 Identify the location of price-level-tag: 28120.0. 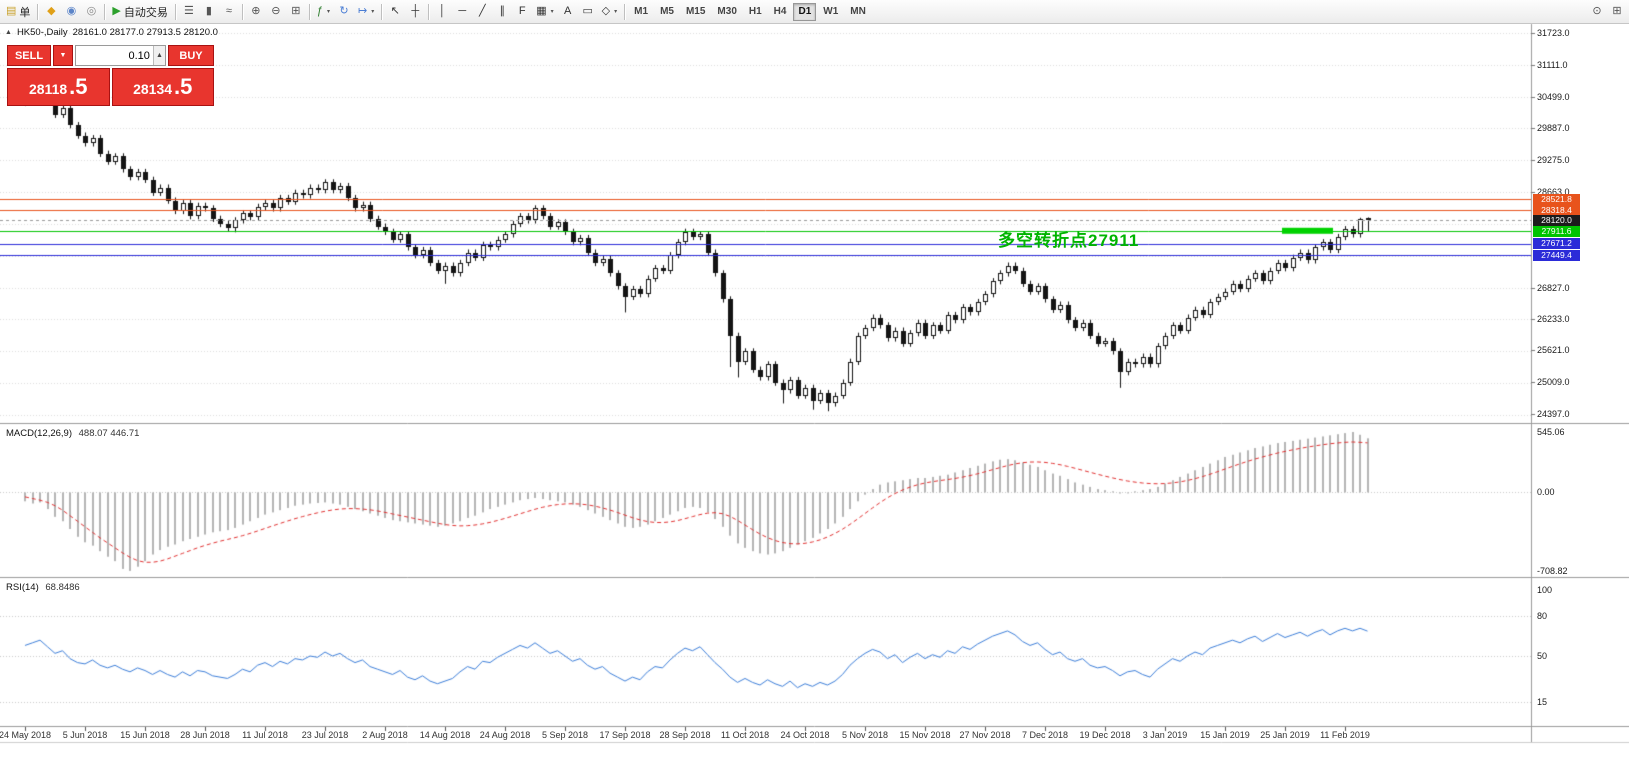
(1556, 220).